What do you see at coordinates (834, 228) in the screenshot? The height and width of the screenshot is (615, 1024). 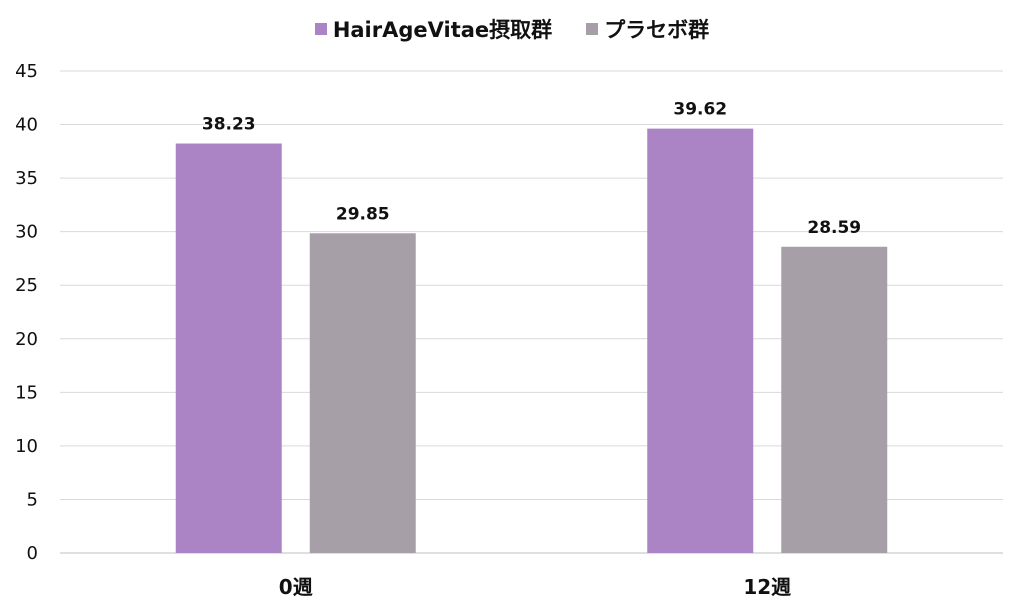 I see `data-label: 28.59` at bounding box center [834, 228].